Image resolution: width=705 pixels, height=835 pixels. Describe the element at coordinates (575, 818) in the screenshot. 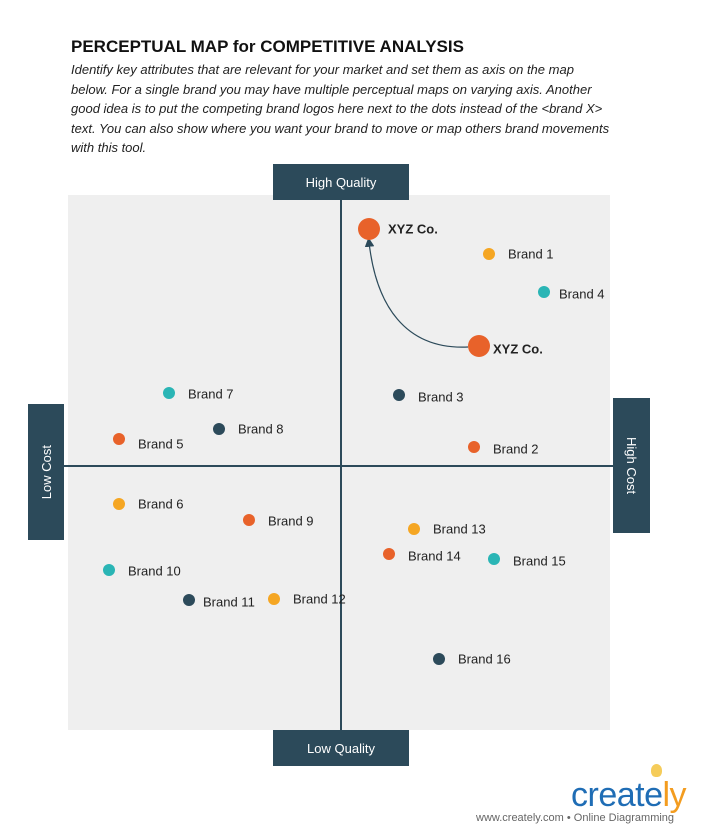

I see `footer-url: www.creately.com • Online Diagramming` at that location.